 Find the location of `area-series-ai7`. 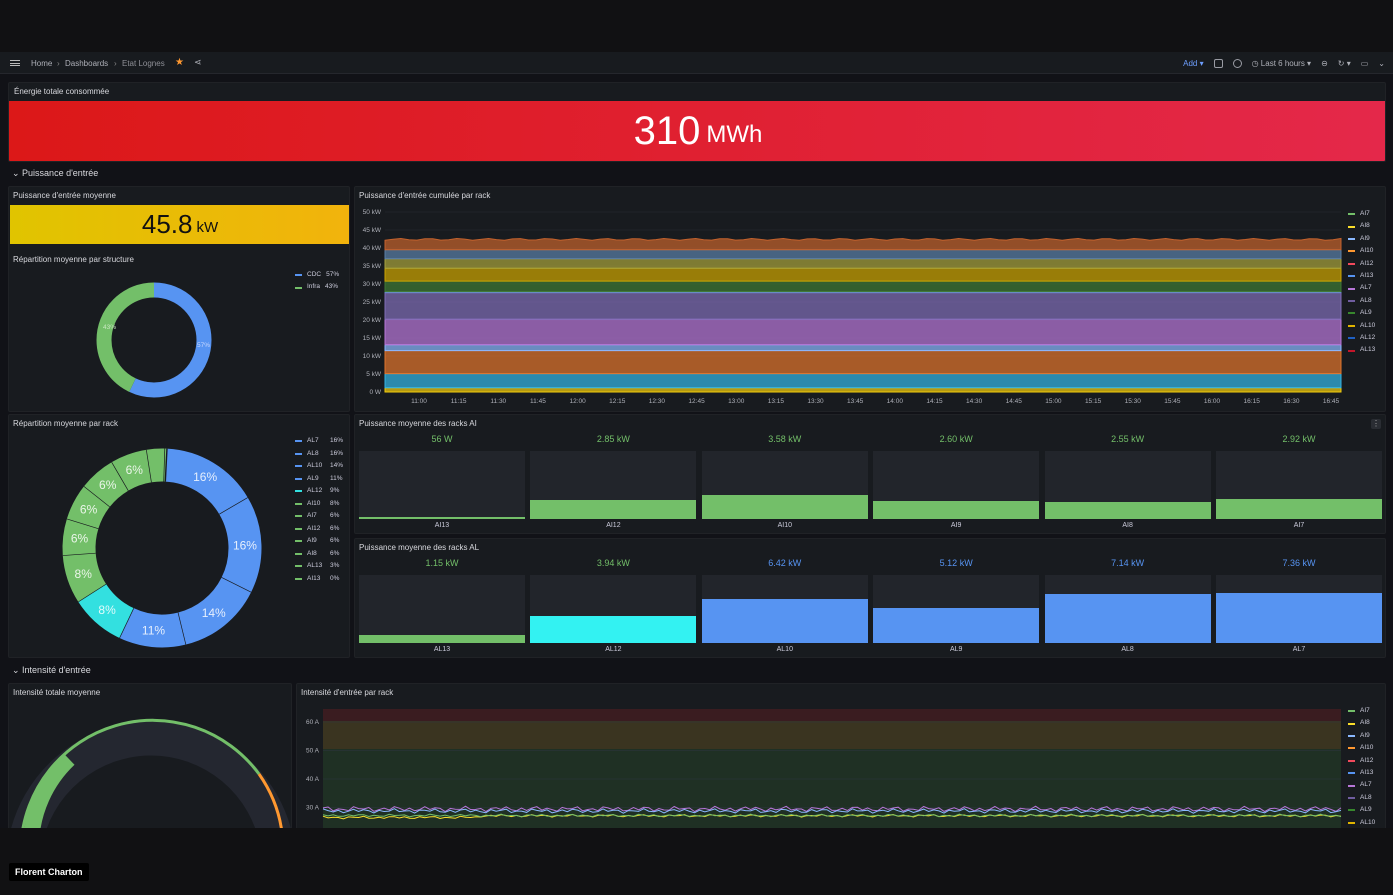

area-series-ai7 is located at coordinates (863, 244).